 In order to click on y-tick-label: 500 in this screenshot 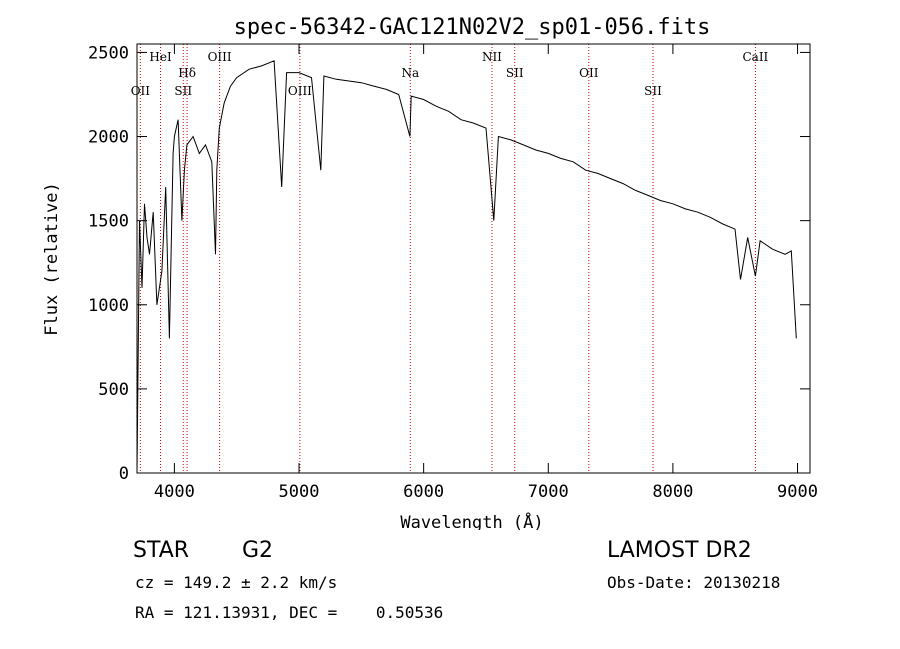, I will do `click(113, 390)`.